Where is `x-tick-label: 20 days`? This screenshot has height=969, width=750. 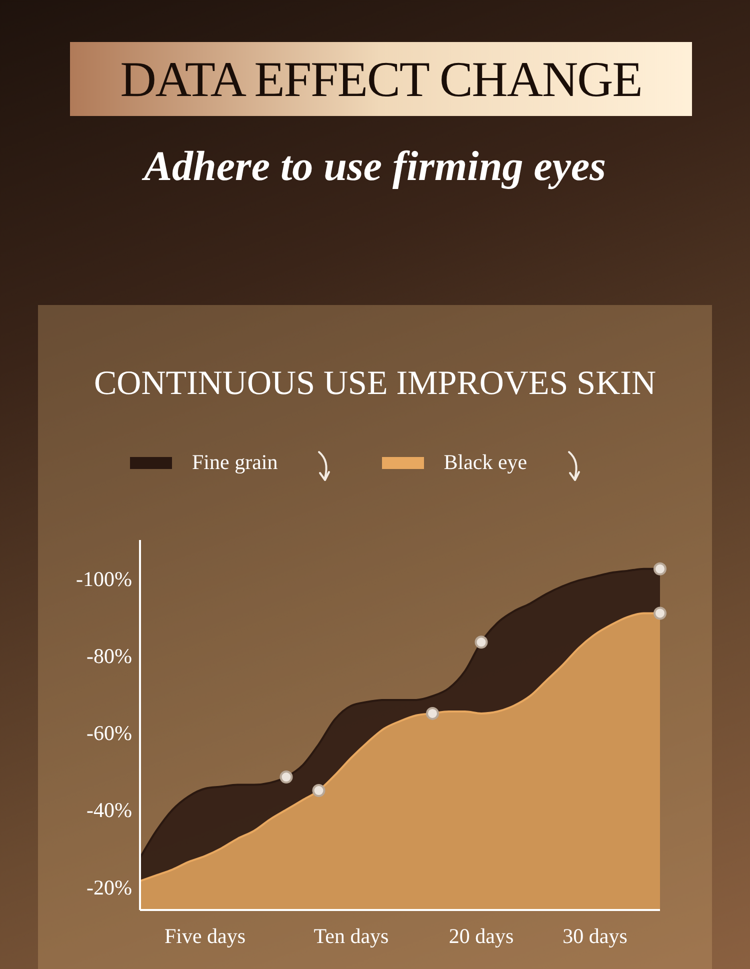
x-tick-label: 20 days is located at coordinates (481, 936).